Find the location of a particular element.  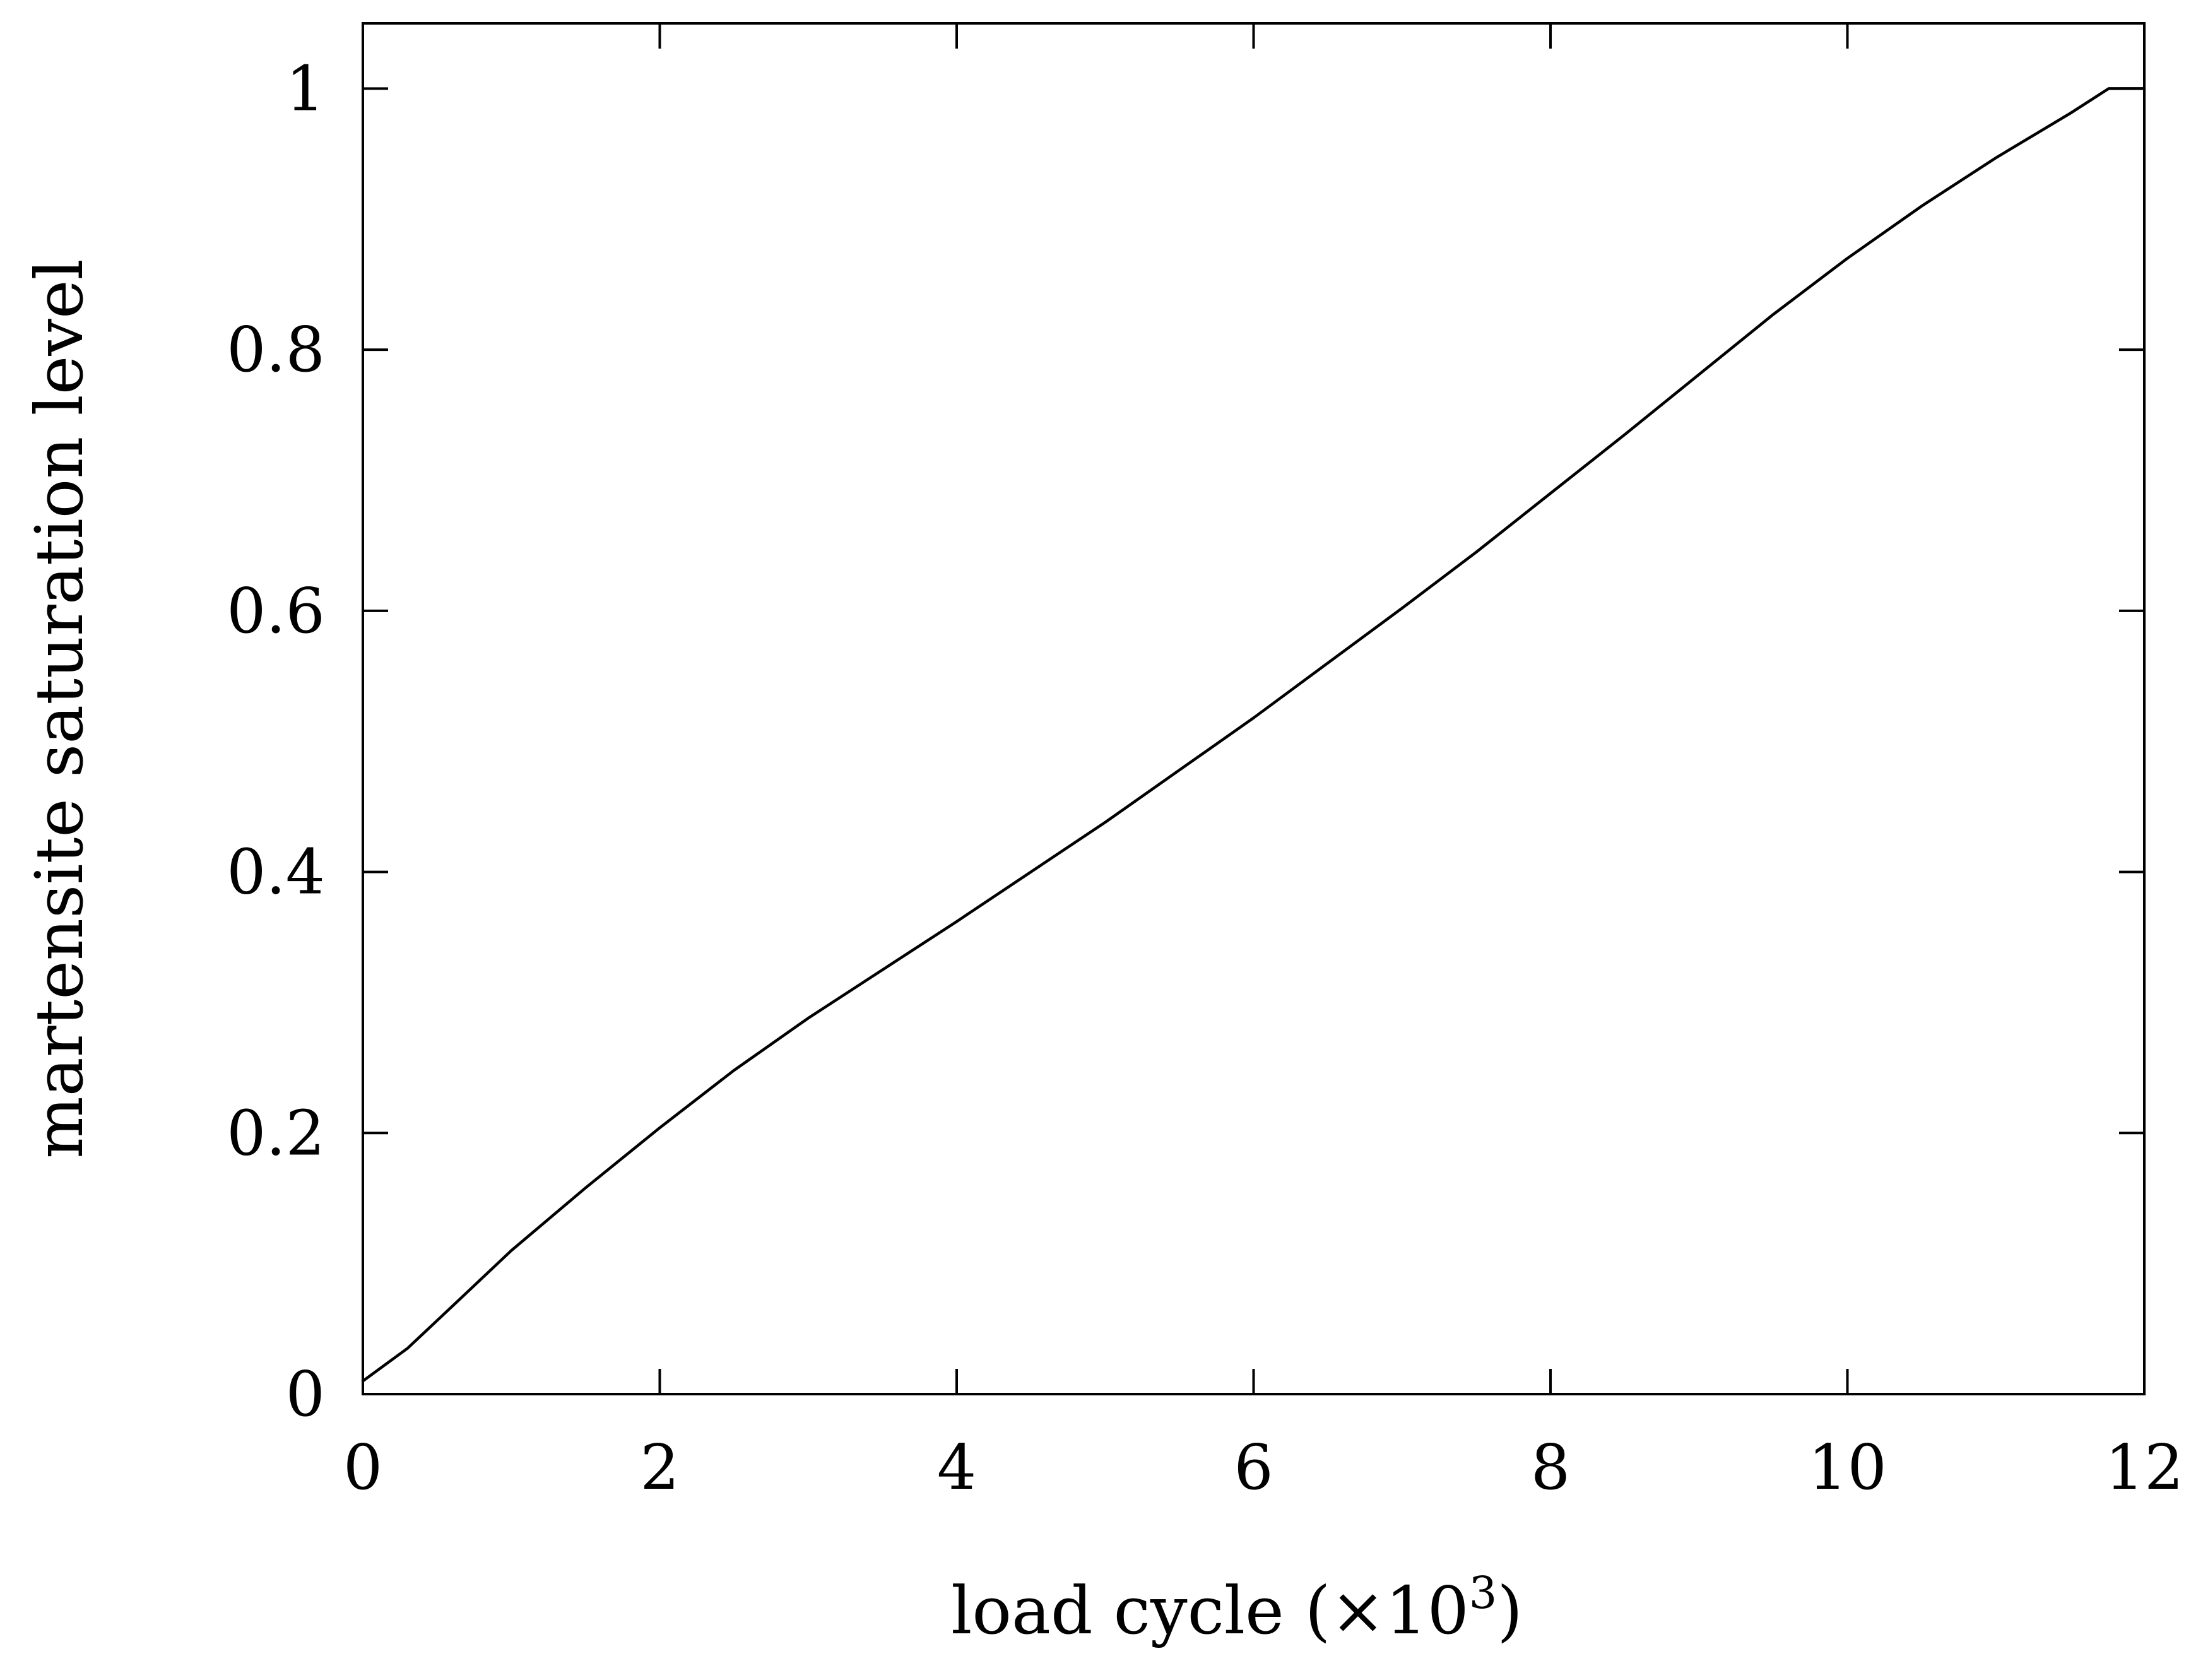

x-tick-label: 10 is located at coordinates (1848, 1468).